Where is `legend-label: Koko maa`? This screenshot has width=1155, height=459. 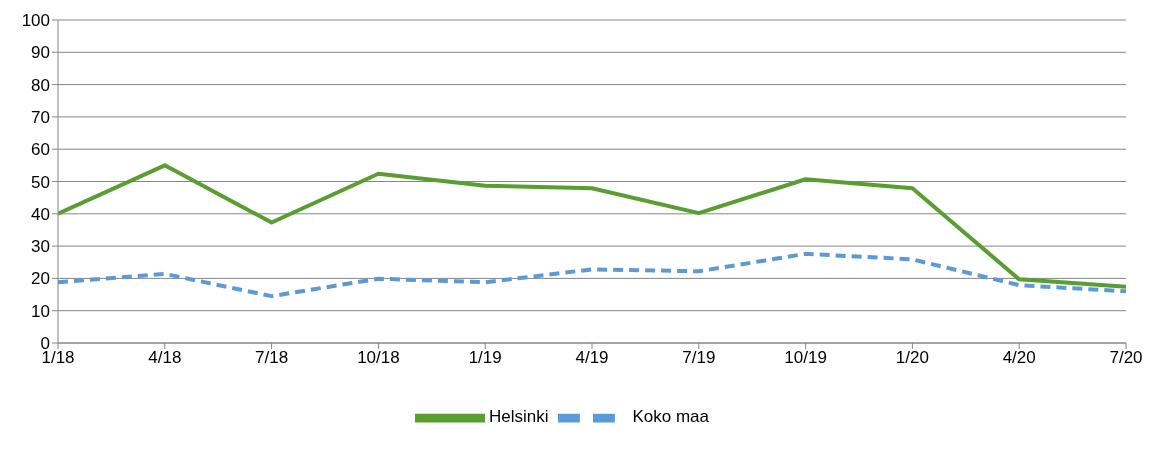
legend-label: Koko maa is located at coordinates (671, 417).